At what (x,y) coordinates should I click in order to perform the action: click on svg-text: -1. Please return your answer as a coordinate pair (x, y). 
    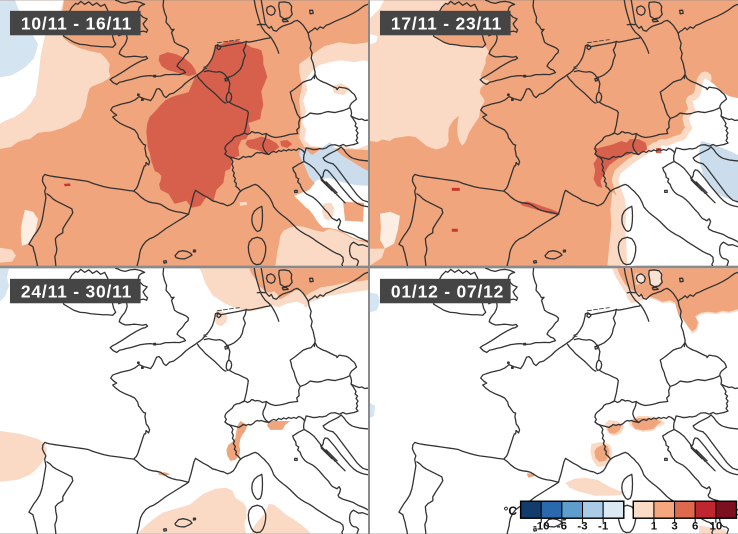
    Looking at the image, I should click on (603, 527).